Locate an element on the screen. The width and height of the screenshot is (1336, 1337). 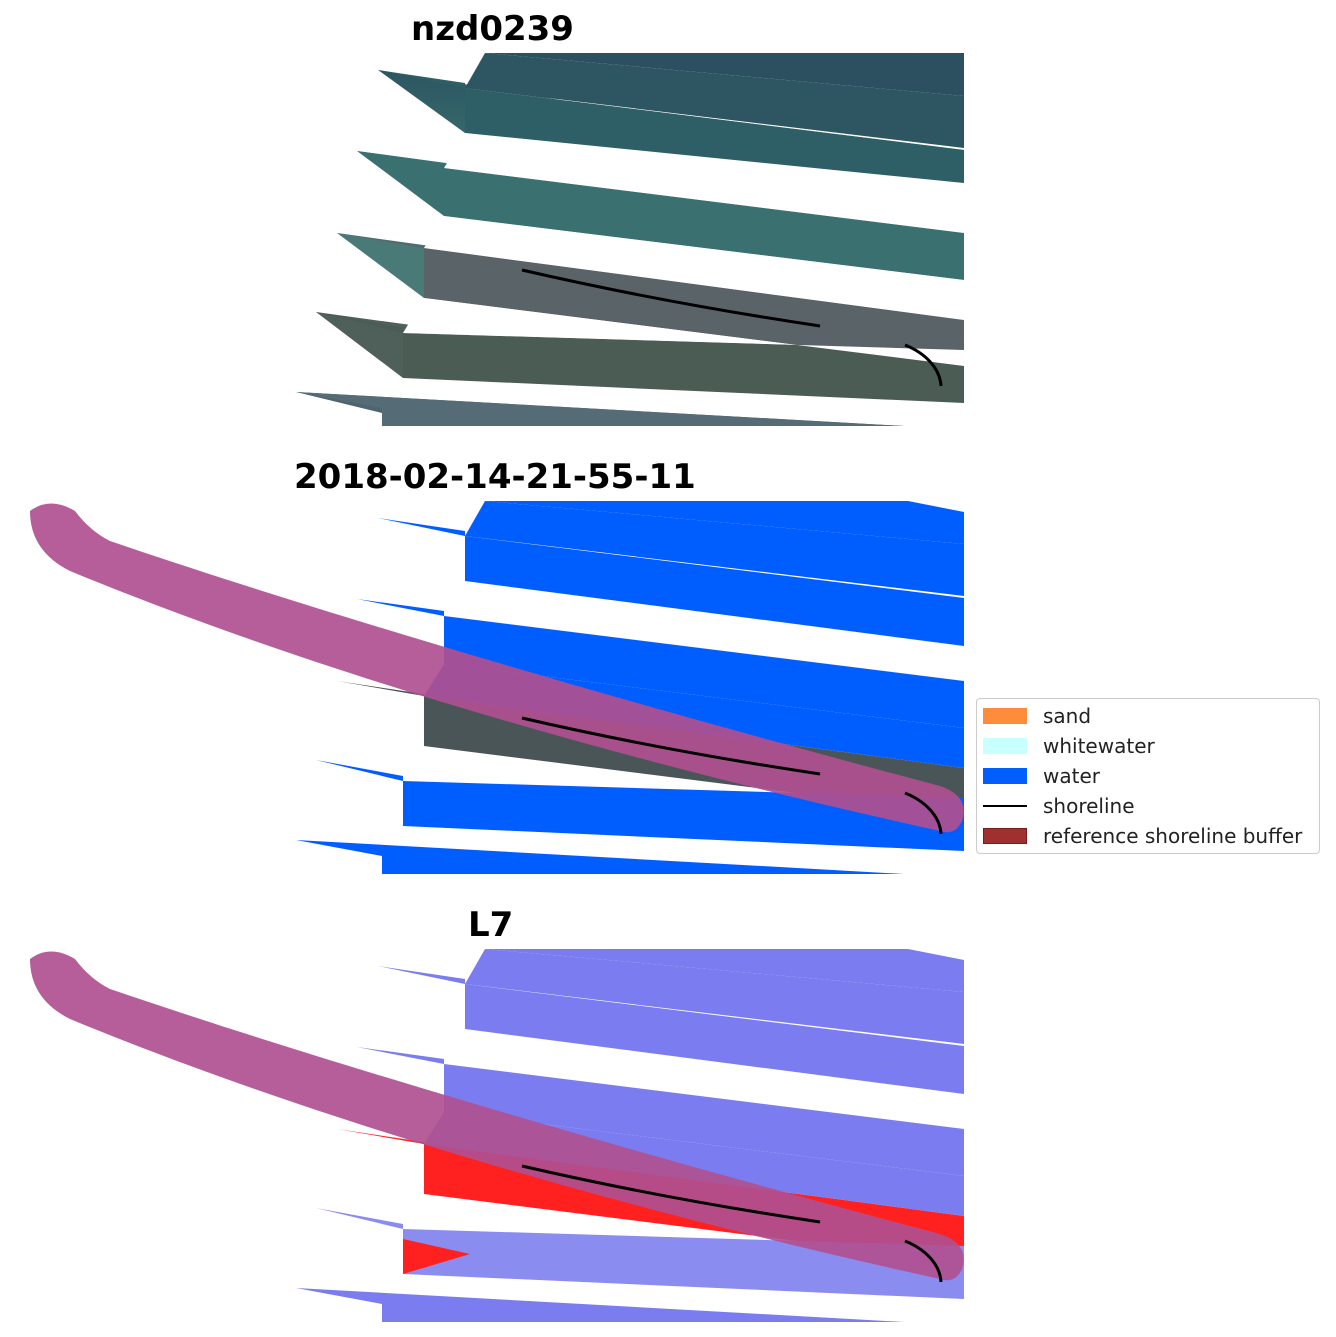
legend-item-buffer: reference shoreline buffer is located at coordinates (1142, 836).